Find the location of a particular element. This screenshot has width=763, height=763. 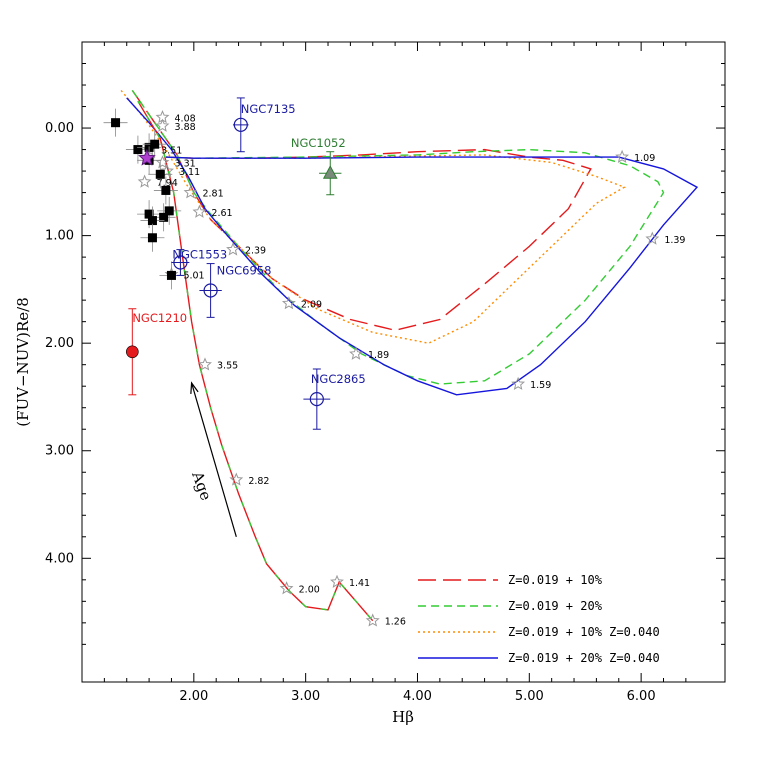

age-star-label: 2.61 is located at coordinates (221, 213).